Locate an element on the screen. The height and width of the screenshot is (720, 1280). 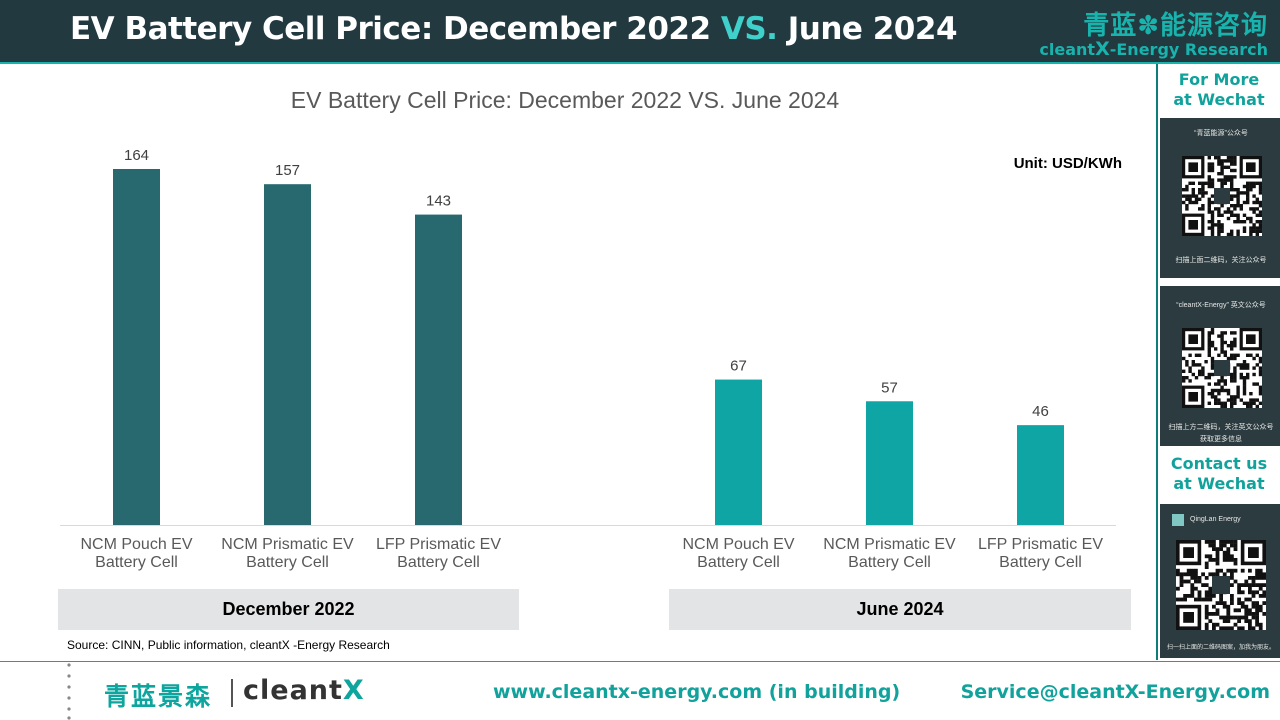
category-label-1-2: LFP Prismatic EV Battery Cell is located at coordinates (1040, 553).